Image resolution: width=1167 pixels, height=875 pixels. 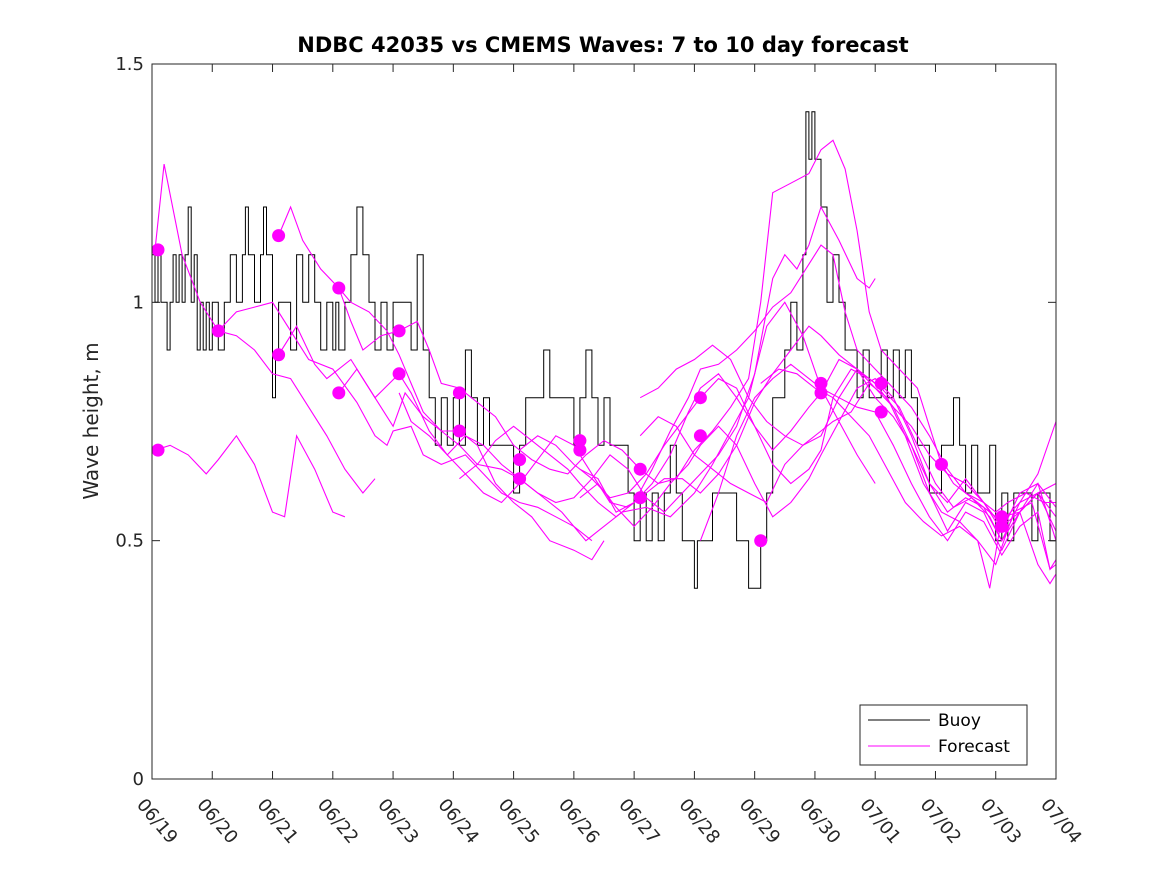 What do you see at coordinates (138, 302) in the screenshot?
I see `y-tick-label: 1` at bounding box center [138, 302].